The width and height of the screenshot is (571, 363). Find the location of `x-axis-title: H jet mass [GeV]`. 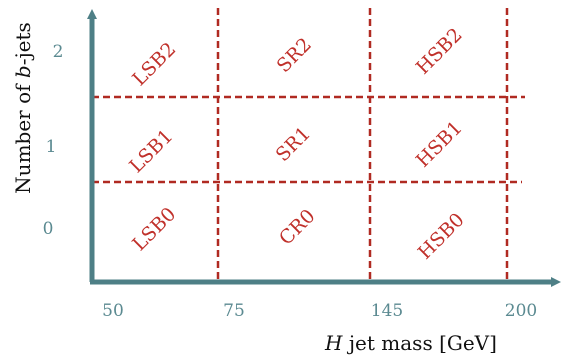

x-axis-title: H jet mass [GeV] is located at coordinates (410, 343).